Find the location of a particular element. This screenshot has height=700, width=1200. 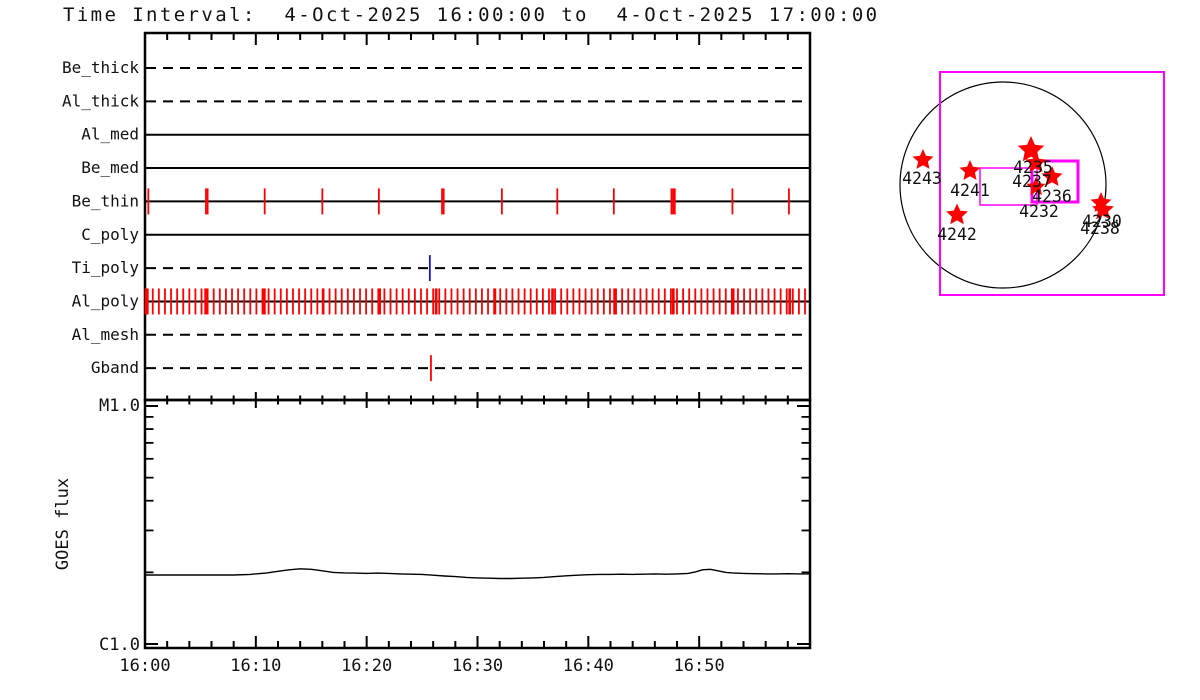

filter-label-Gband: Gband is located at coordinates (115, 367).